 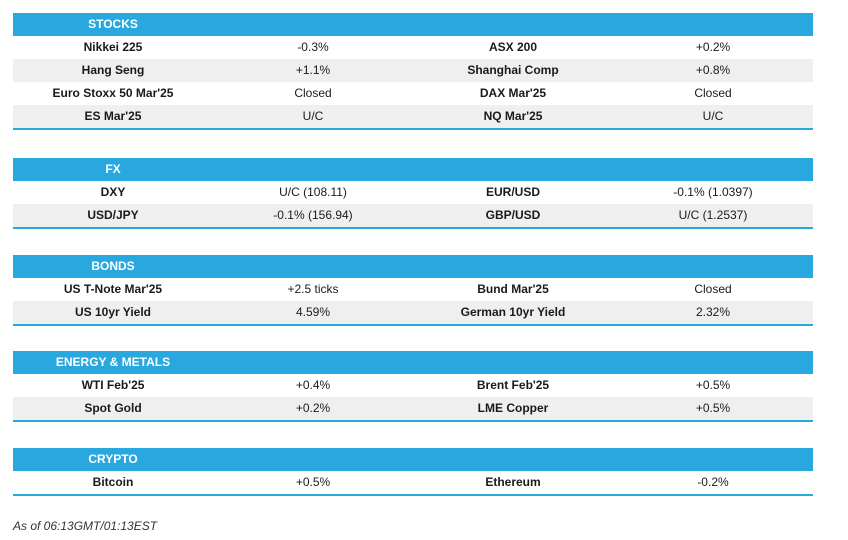 What do you see at coordinates (713, 482) in the screenshot?
I see `instrument-value: -0.2%` at bounding box center [713, 482].